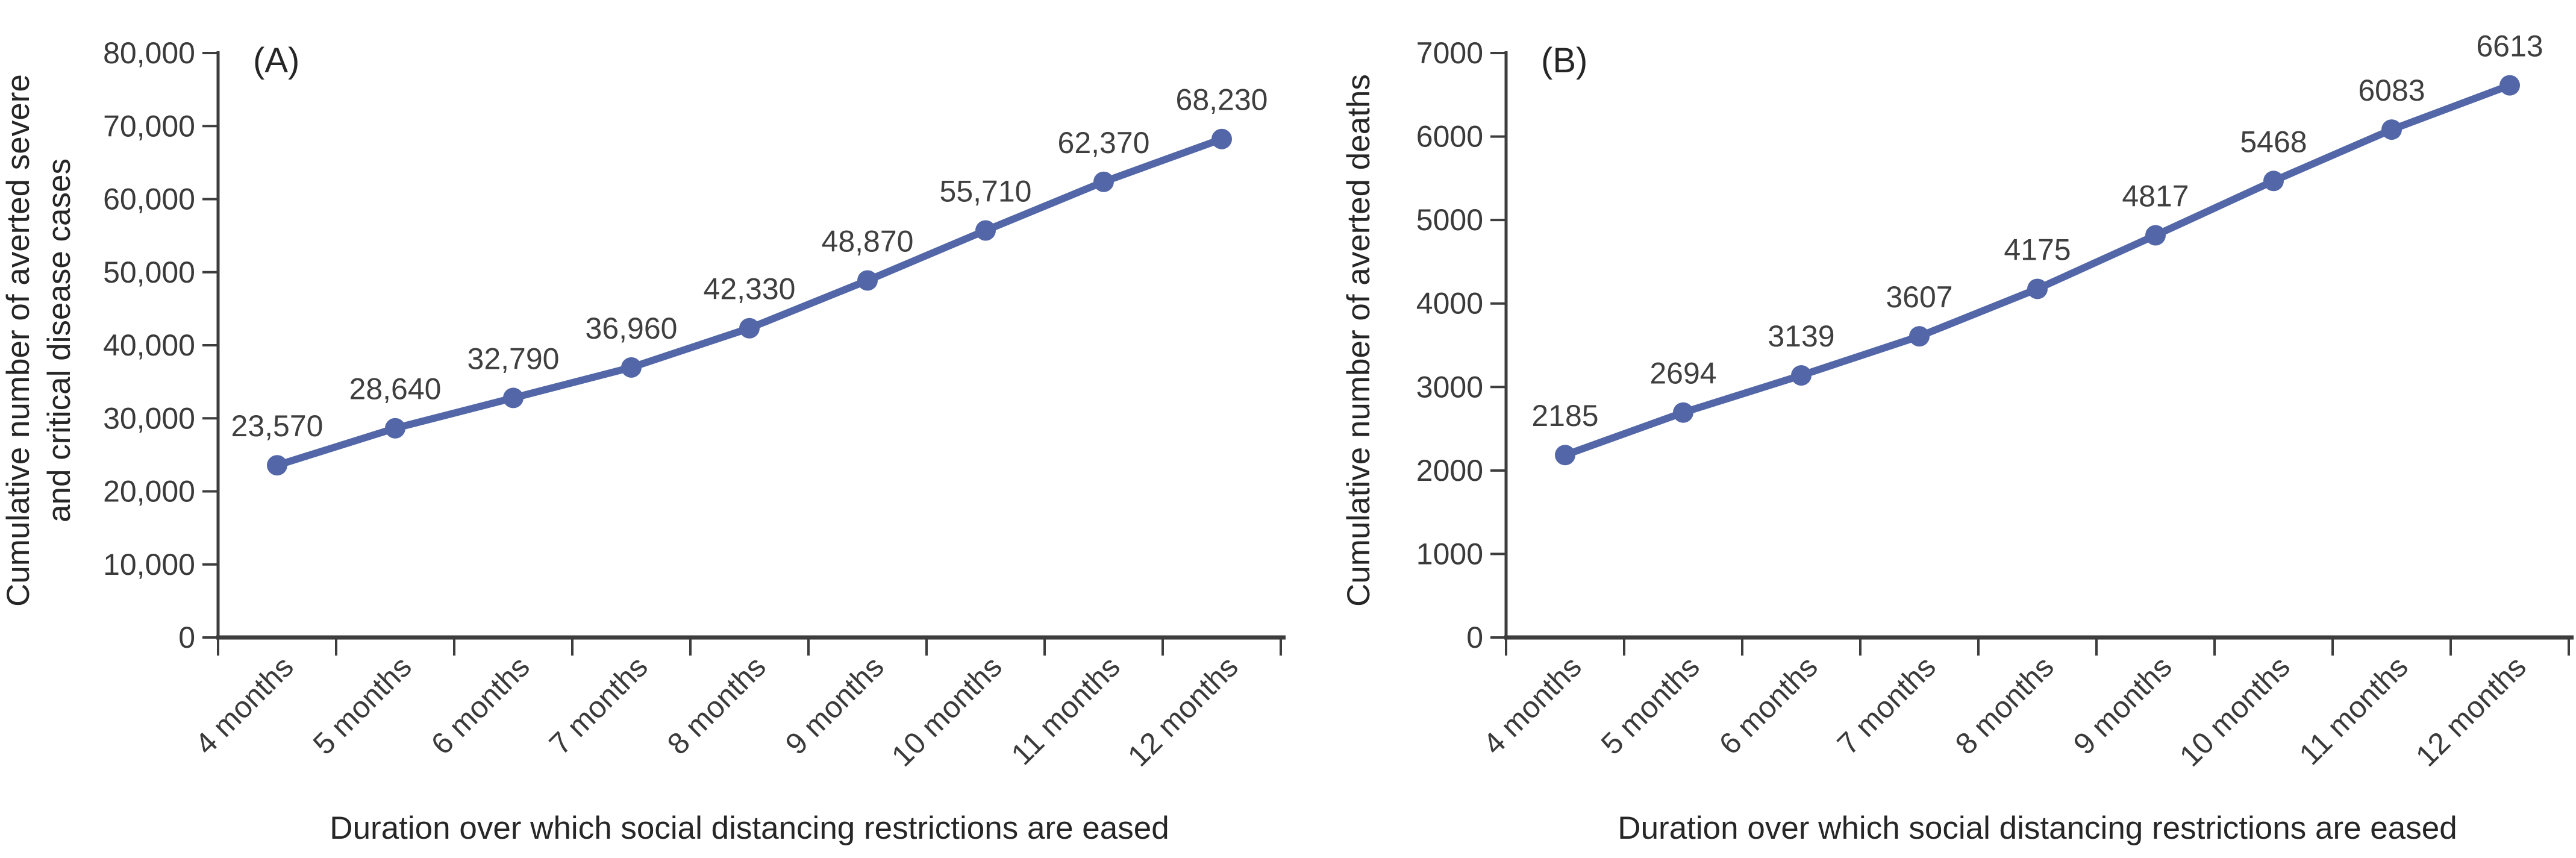 The width and height of the screenshot is (2576, 858). I want to click on data-label: 4817, so click(2156, 196).